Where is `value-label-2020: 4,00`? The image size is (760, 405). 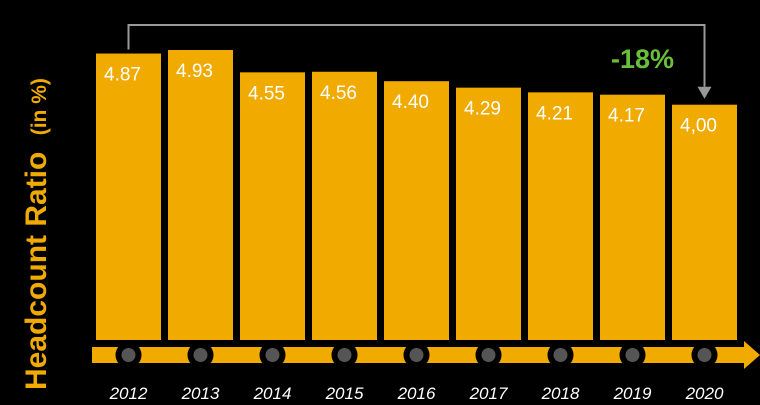
value-label-2020: 4,00 is located at coordinates (698, 126).